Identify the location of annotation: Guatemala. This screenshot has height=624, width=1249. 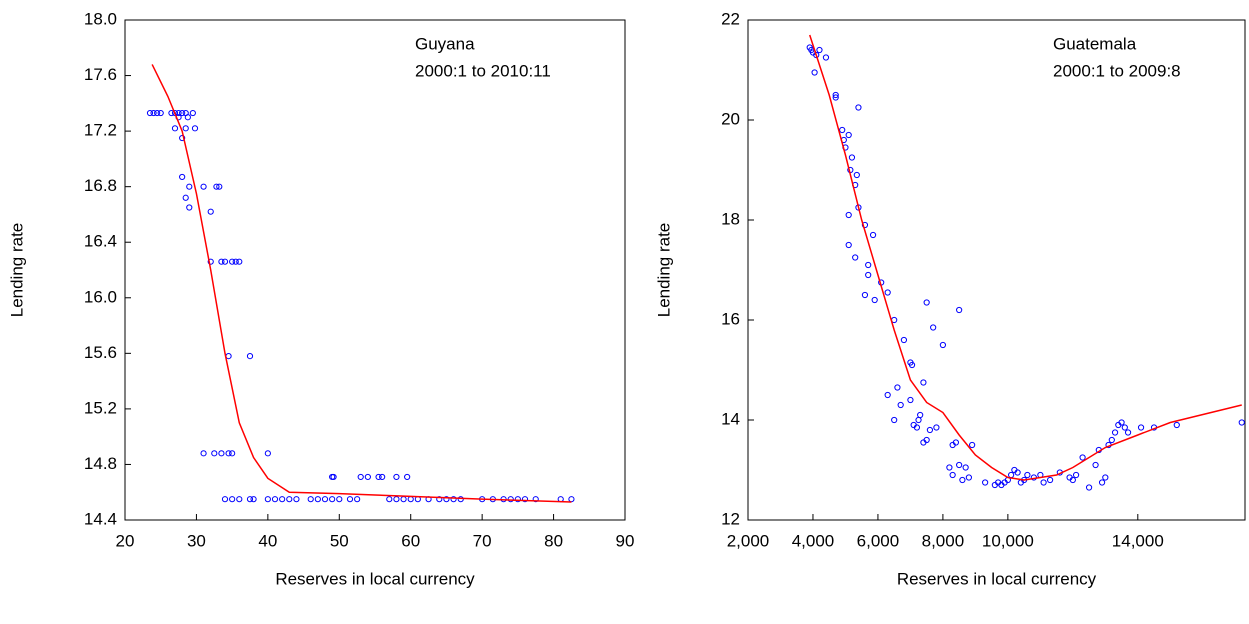
(1095, 43).